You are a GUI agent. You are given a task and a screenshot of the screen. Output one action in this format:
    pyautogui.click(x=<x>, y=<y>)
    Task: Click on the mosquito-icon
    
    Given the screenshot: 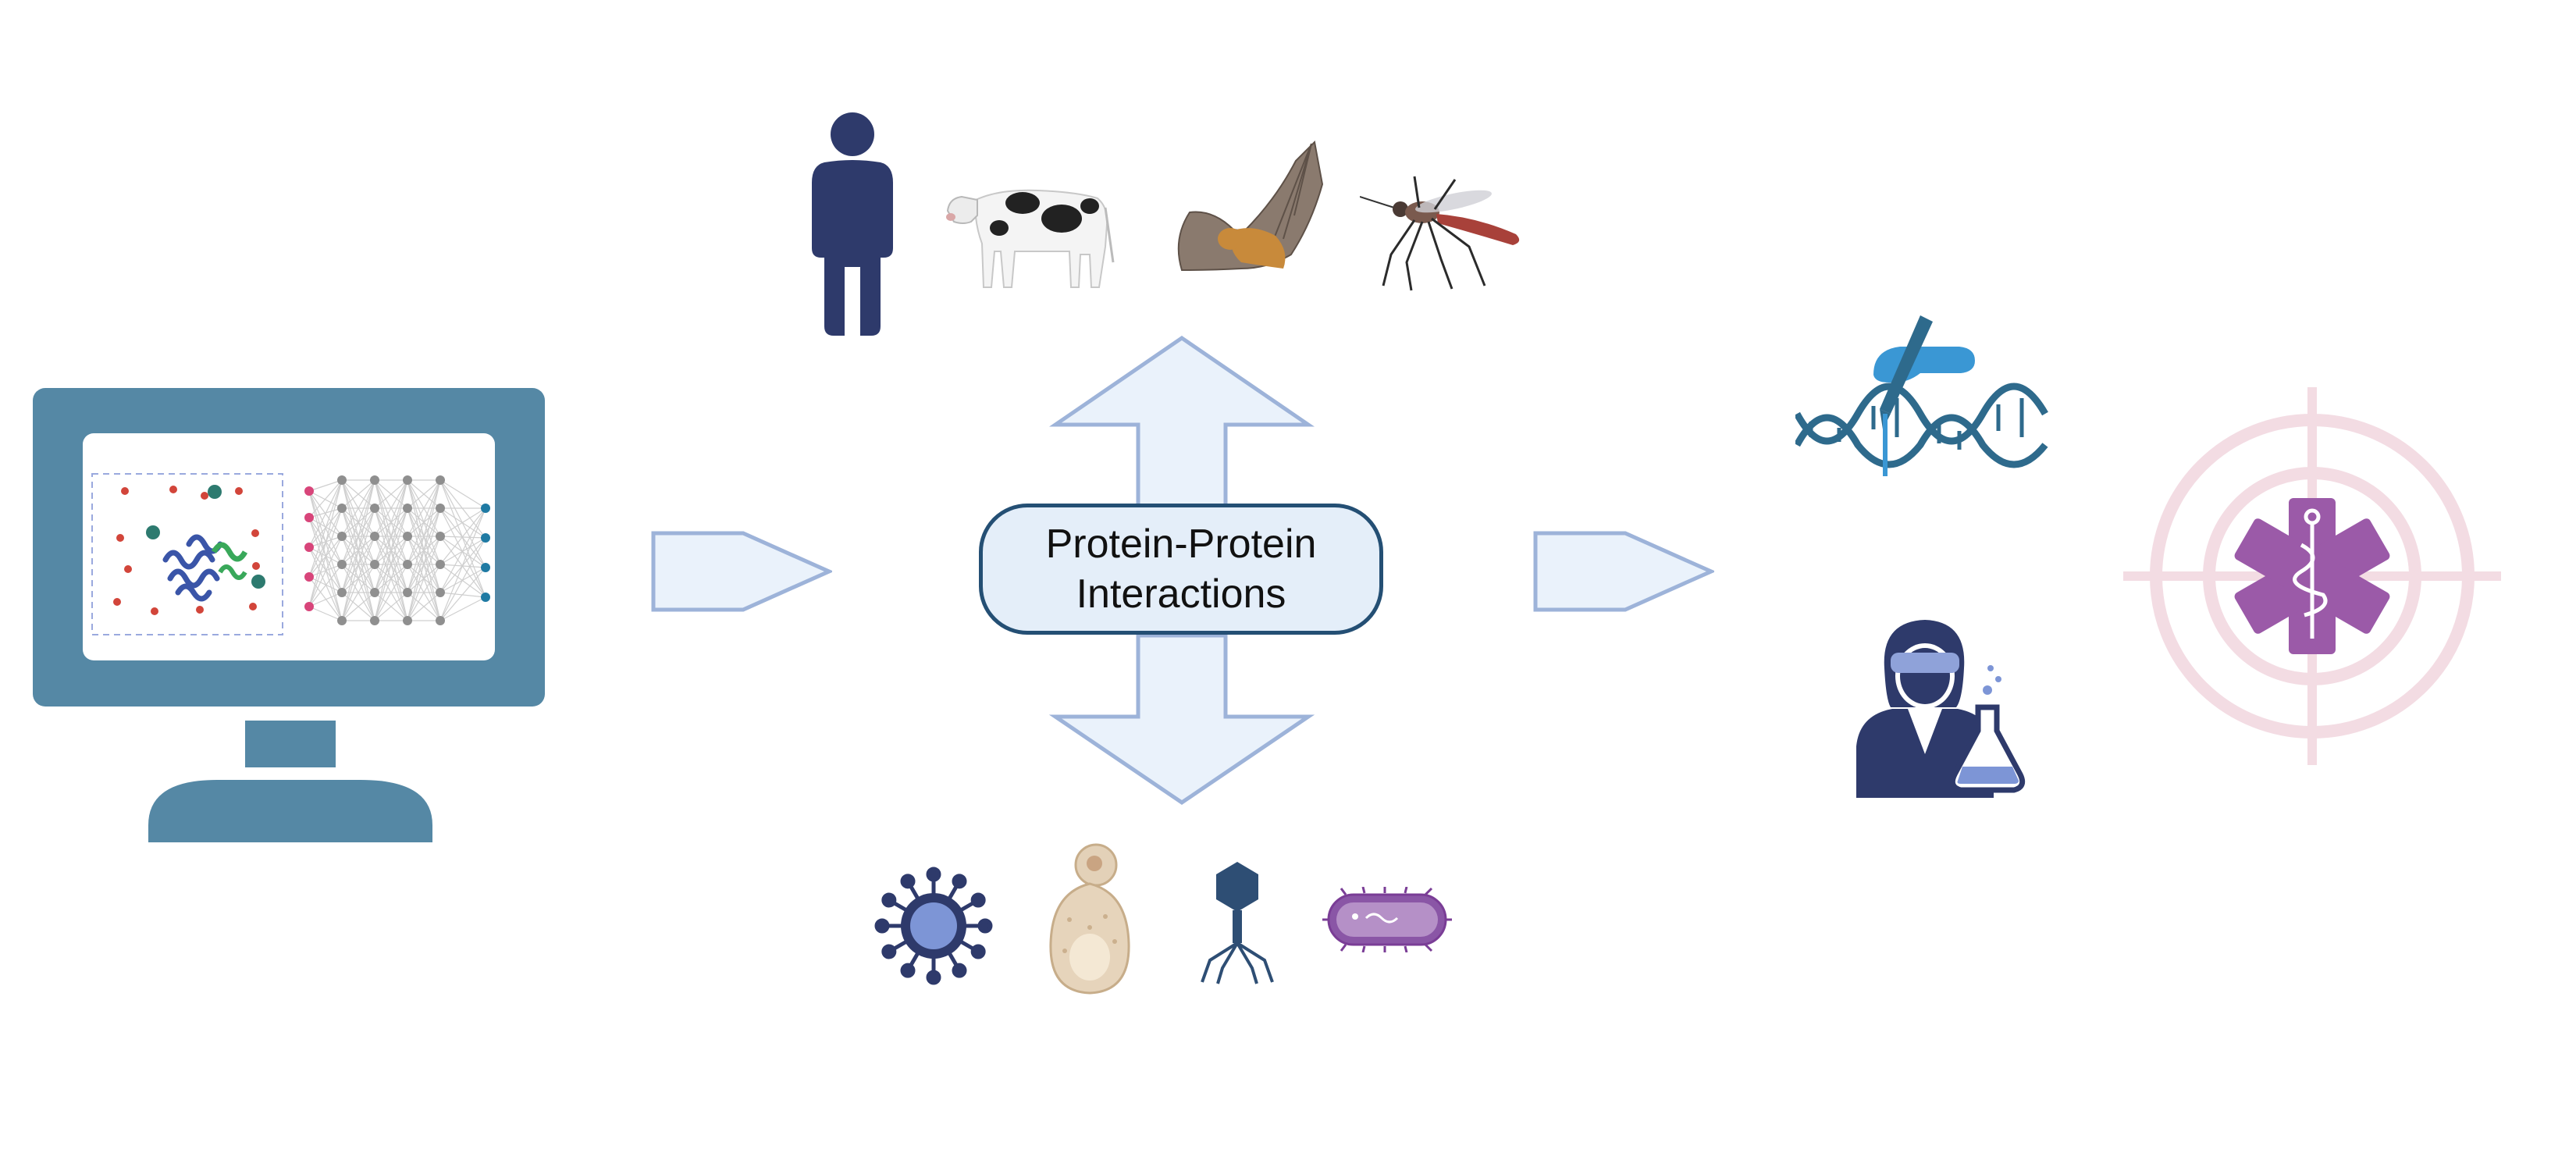 What is the action you would take?
    pyautogui.click(x=1449, y=232)
    